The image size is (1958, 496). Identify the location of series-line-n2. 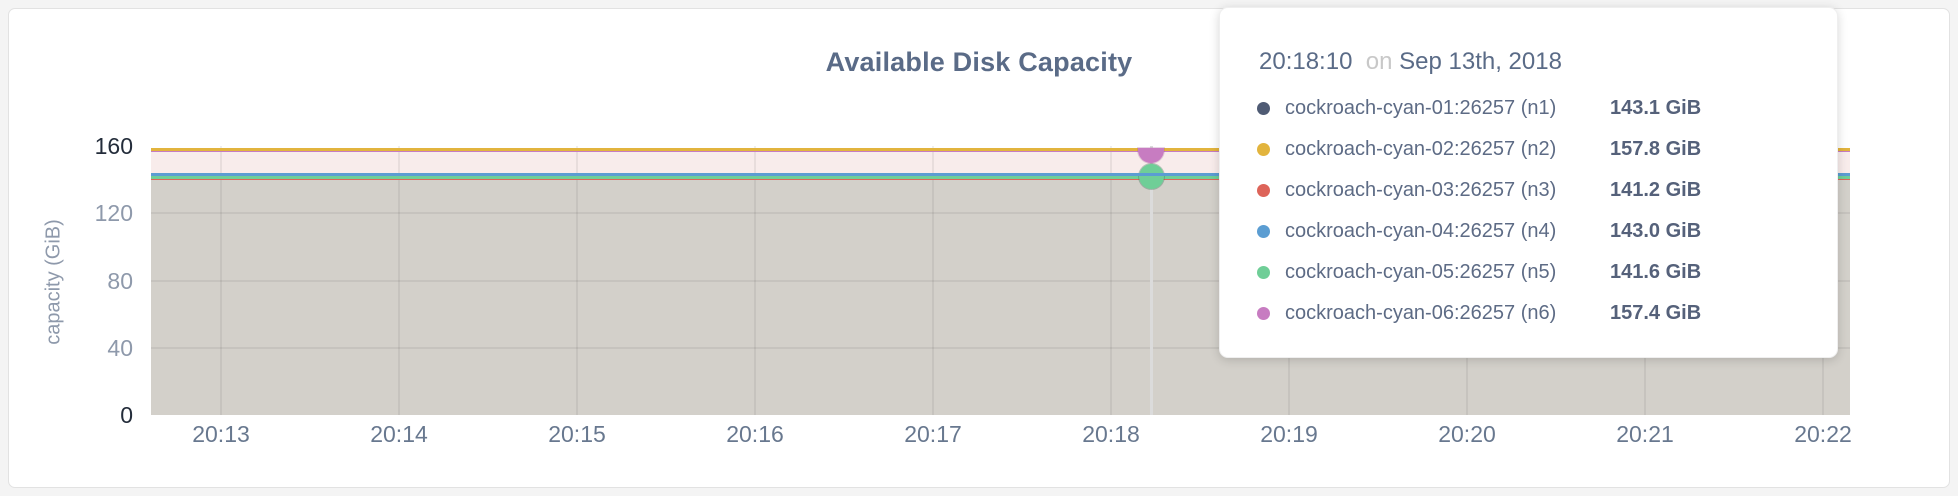
(1000, 150).